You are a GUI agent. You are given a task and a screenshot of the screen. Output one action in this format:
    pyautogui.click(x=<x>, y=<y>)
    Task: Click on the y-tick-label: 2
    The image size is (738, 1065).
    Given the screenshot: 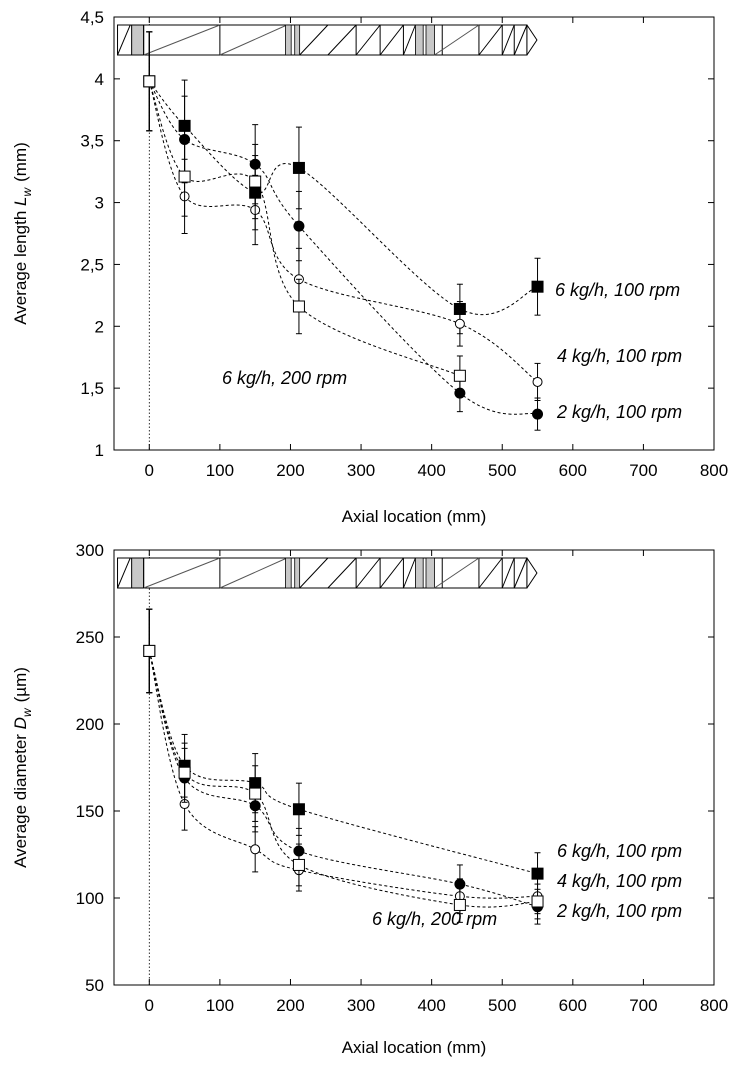 What is the action you would take?
    pyautogui.click(x=99, y=326)
    